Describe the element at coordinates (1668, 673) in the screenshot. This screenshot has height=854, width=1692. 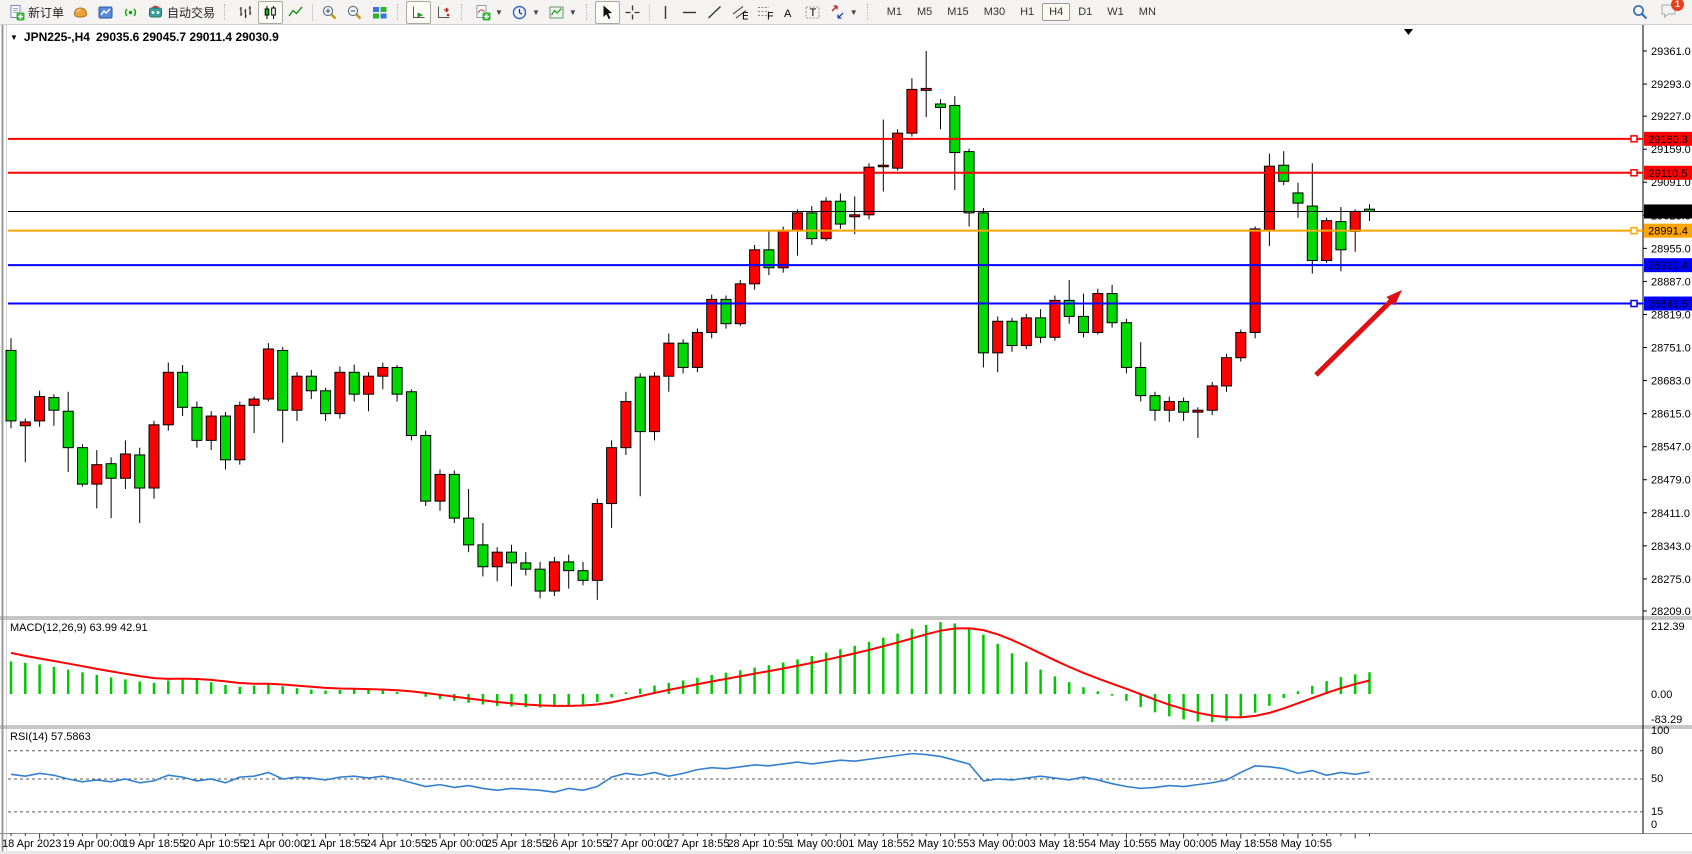
I see `macd-axis: 212.39 0.00 -83.29` at that location.